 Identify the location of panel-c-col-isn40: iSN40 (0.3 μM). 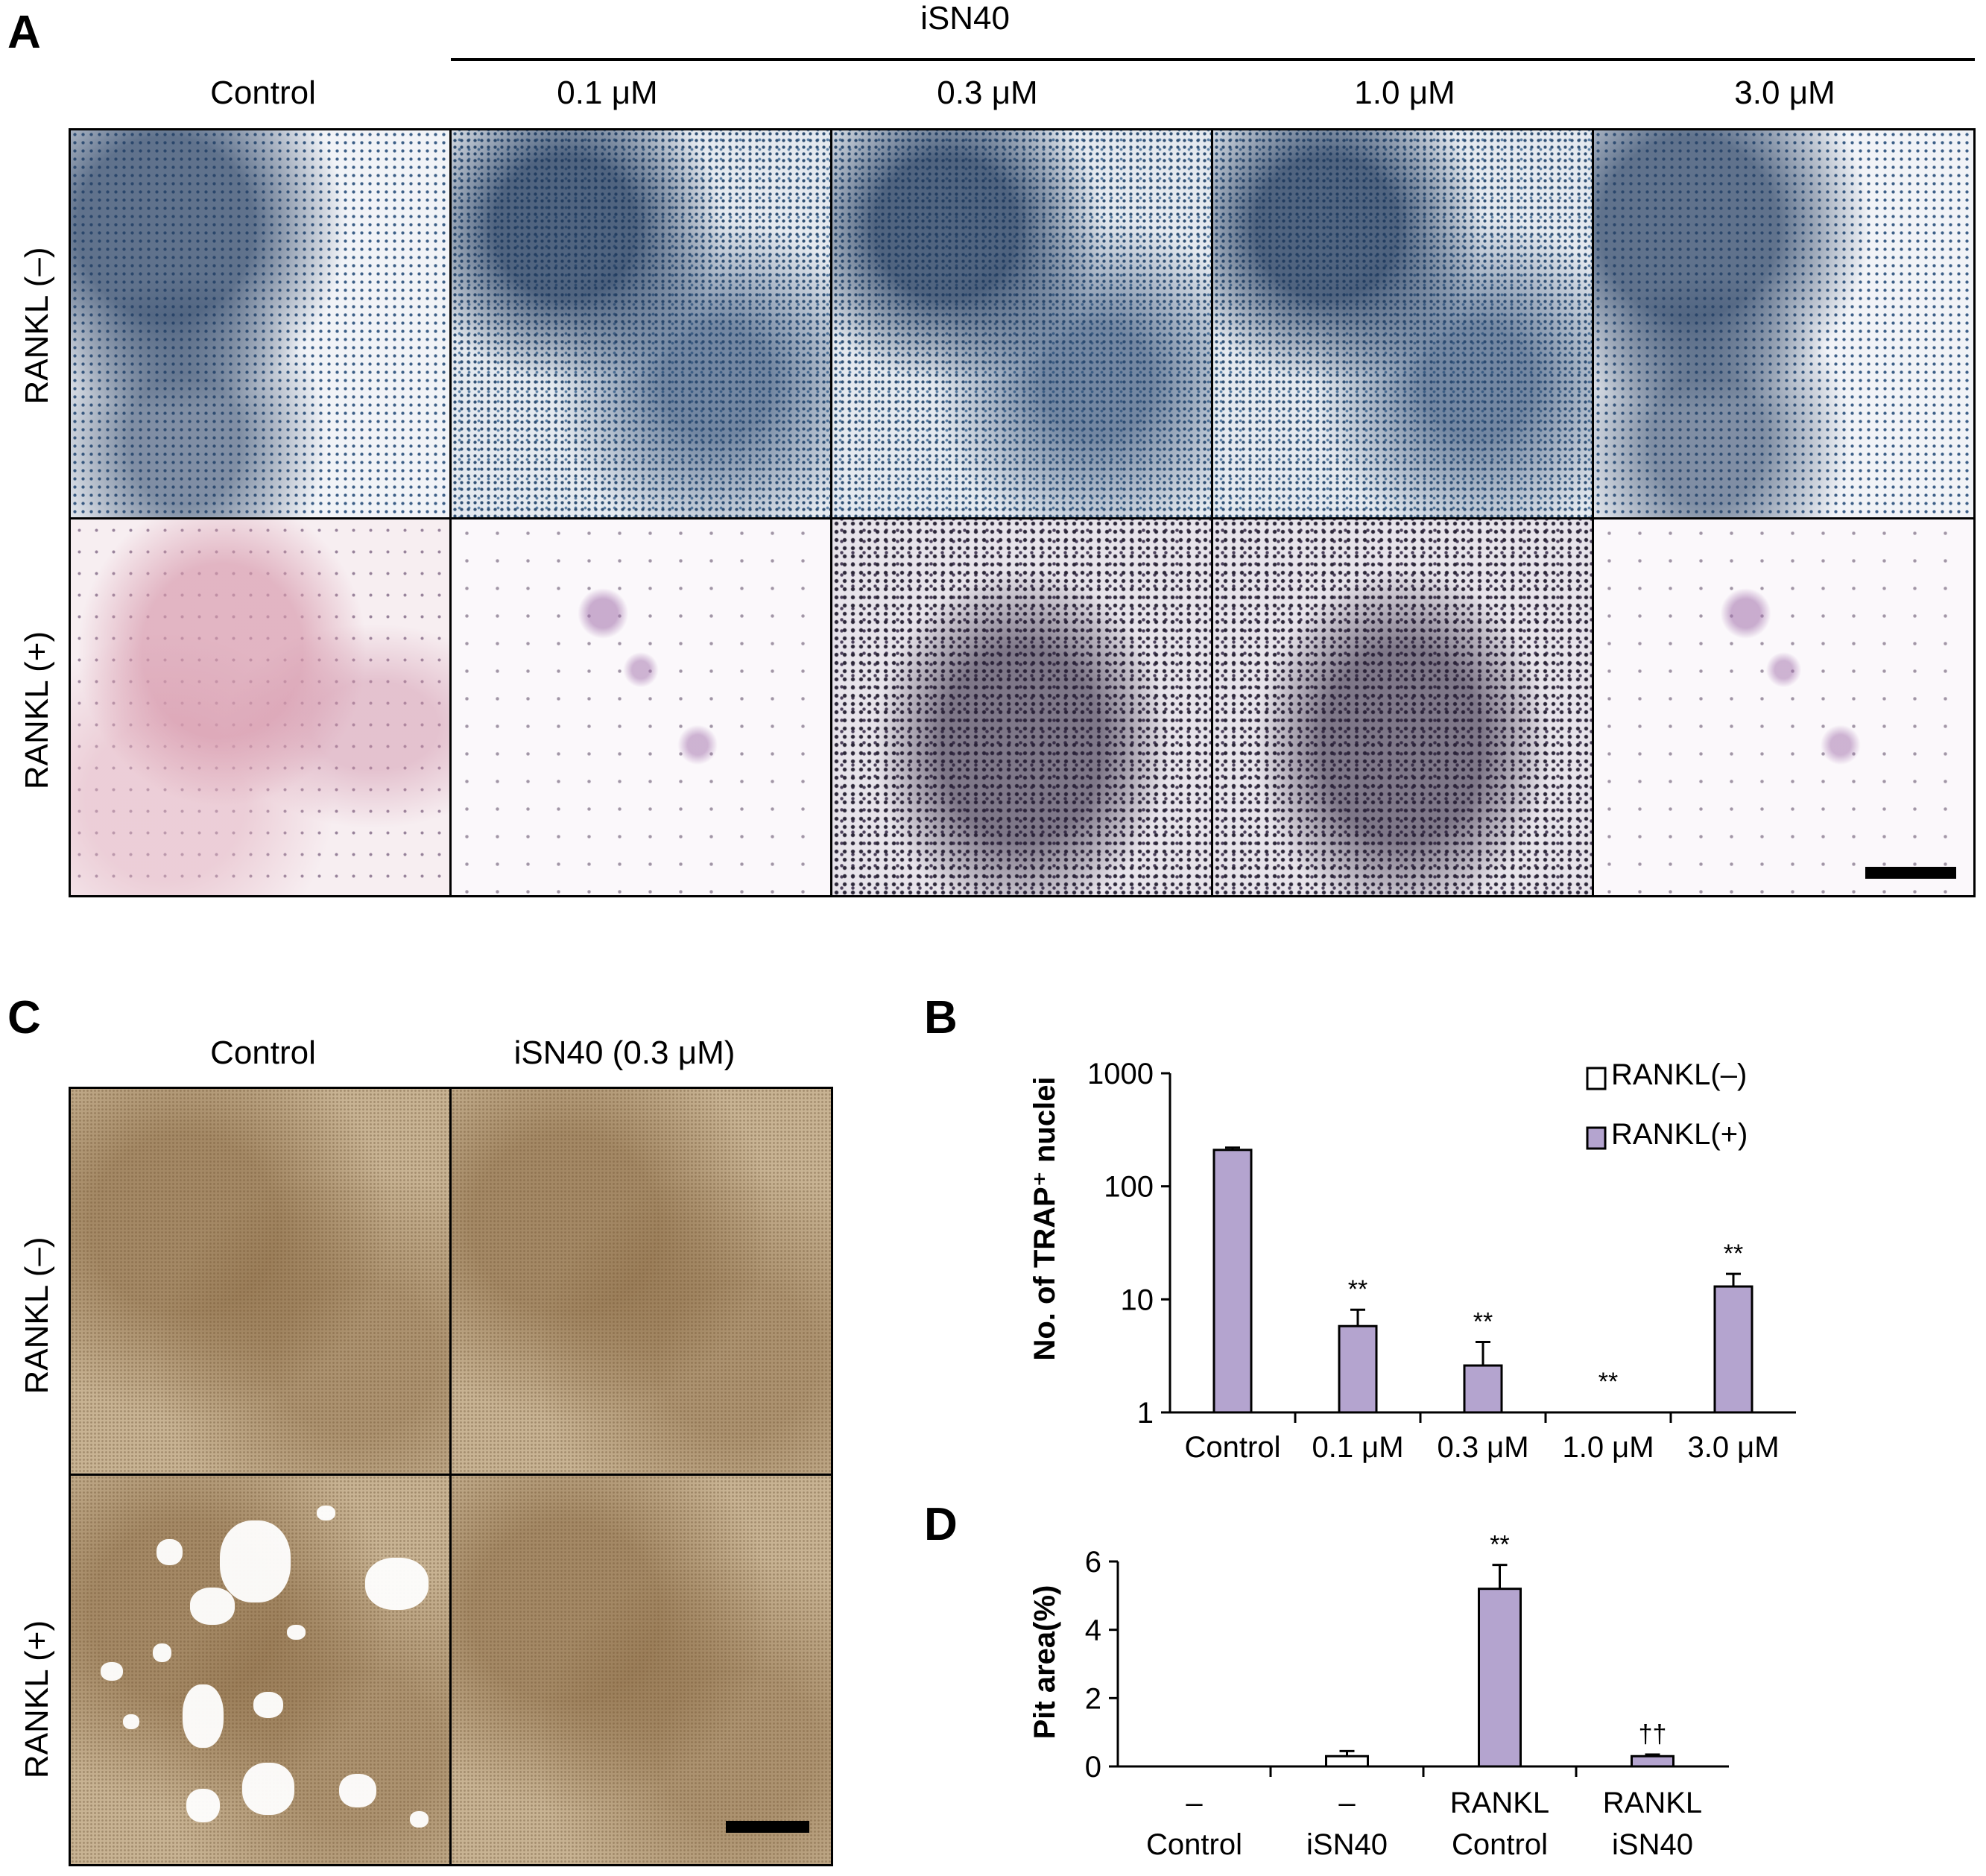
(624, 1053).